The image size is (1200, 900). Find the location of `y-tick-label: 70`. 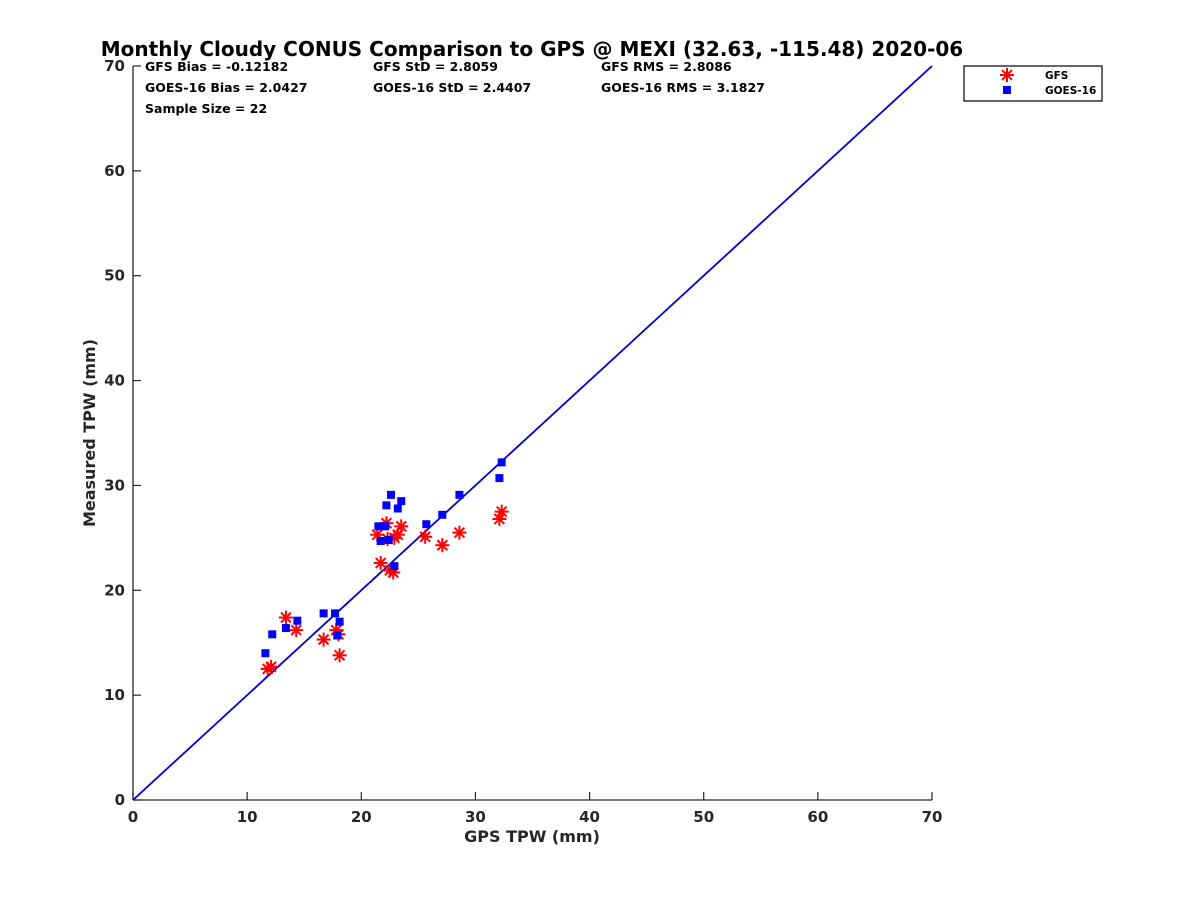

y-tick-label: 70 is located at coordinates (114, 66).